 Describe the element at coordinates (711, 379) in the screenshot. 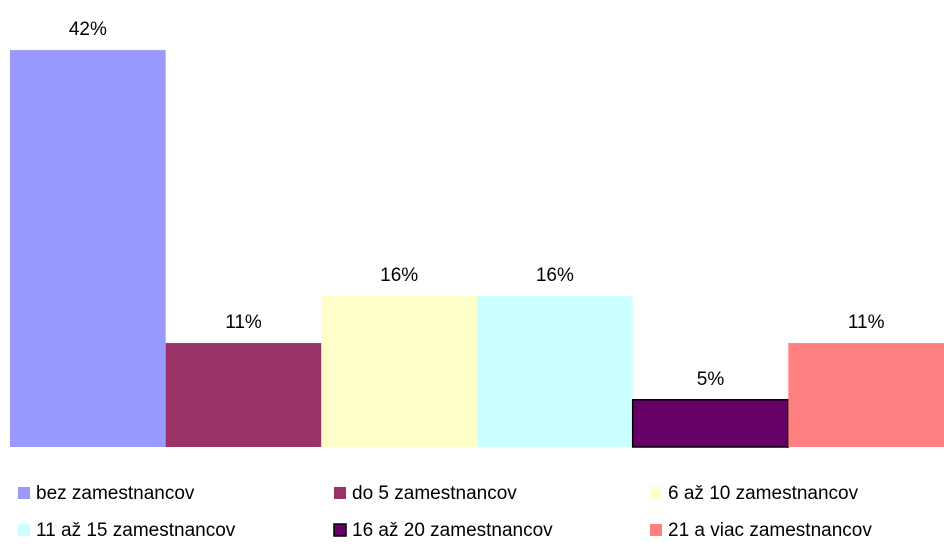

I see `data-label: 5%` at that location.